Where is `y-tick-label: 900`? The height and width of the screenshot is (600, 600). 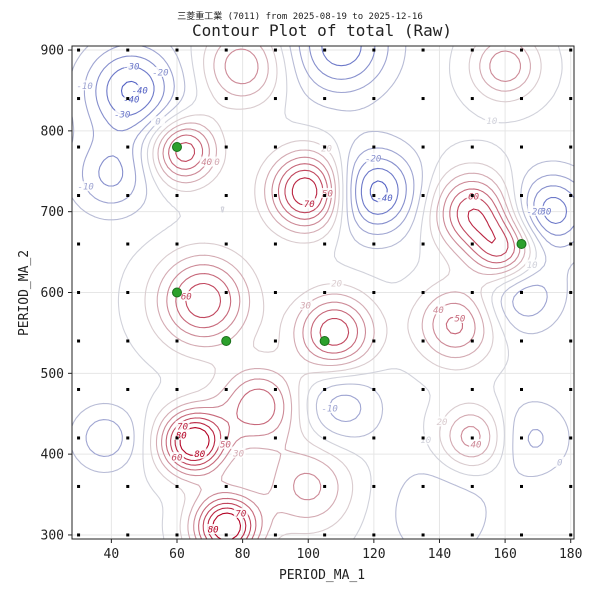 y-tick-label: 900 is located at coordinates (52, 51).